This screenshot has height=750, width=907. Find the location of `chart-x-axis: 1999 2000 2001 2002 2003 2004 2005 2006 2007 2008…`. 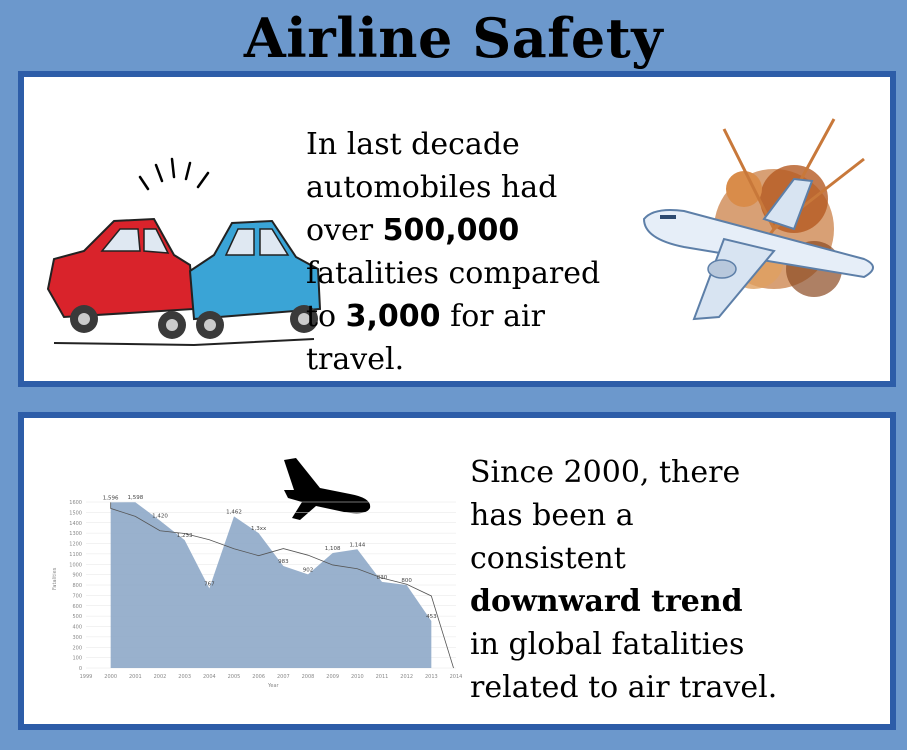

chart-x-axis: 1999 2000 2001 2002 2003 2004 2005 2006 2007 2008… is located at coordinates (271, 677).